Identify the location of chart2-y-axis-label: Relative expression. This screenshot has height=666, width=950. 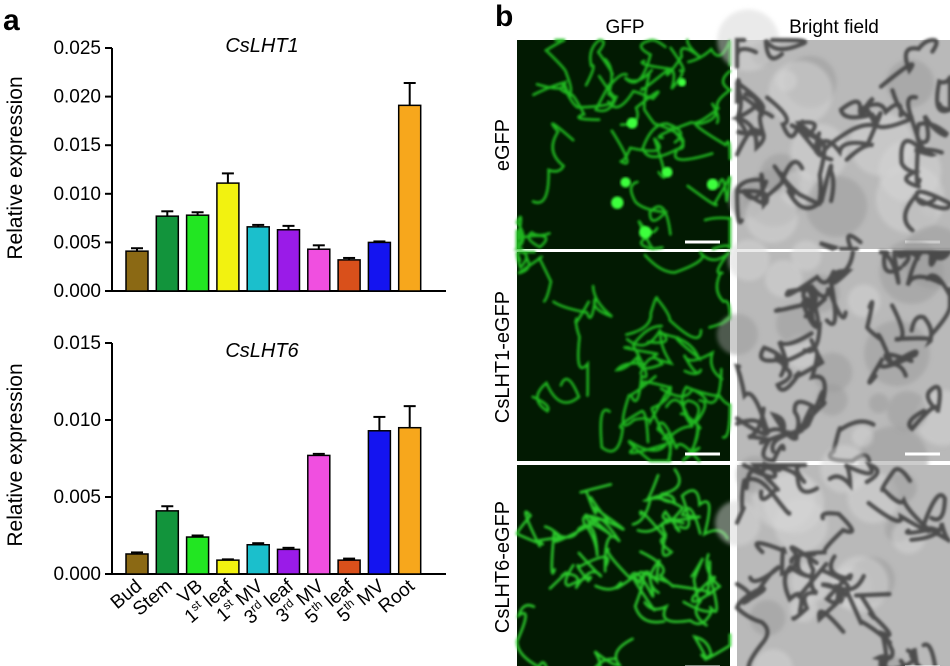
(15, 454).